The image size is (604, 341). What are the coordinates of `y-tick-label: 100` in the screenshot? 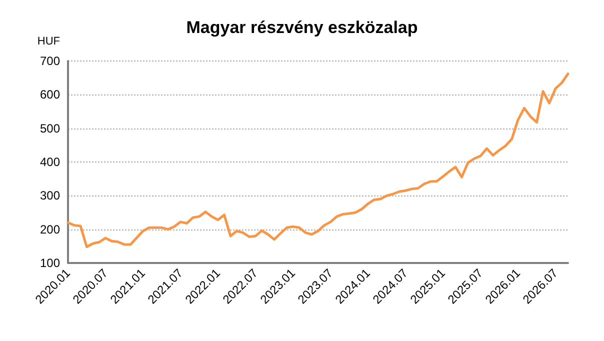 It's located at (50, 263).